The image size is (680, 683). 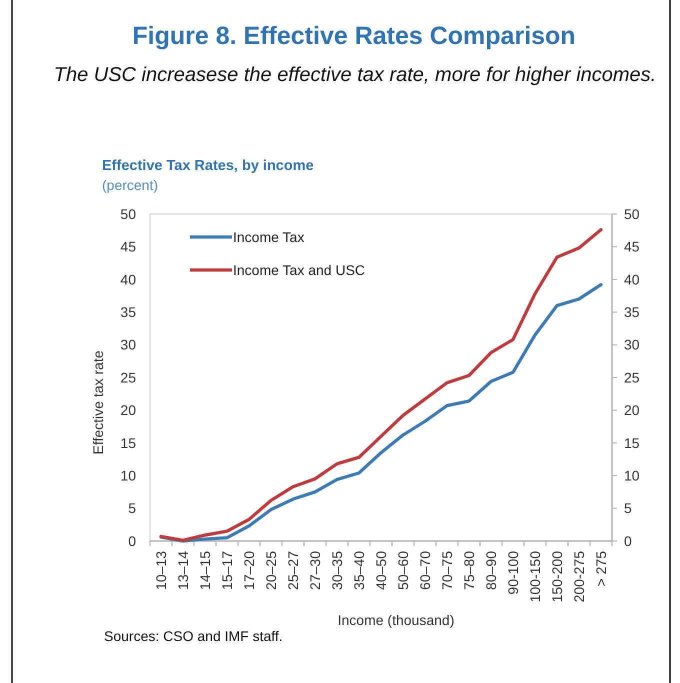 I want to click on y2-tick-label: 30, so click(x=632, y=344).